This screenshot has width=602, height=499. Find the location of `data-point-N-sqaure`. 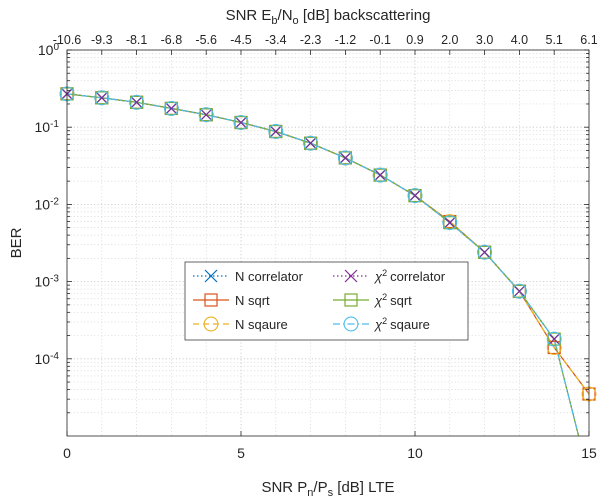

data-point-N-sqaure is located at coordinates (554, 347).